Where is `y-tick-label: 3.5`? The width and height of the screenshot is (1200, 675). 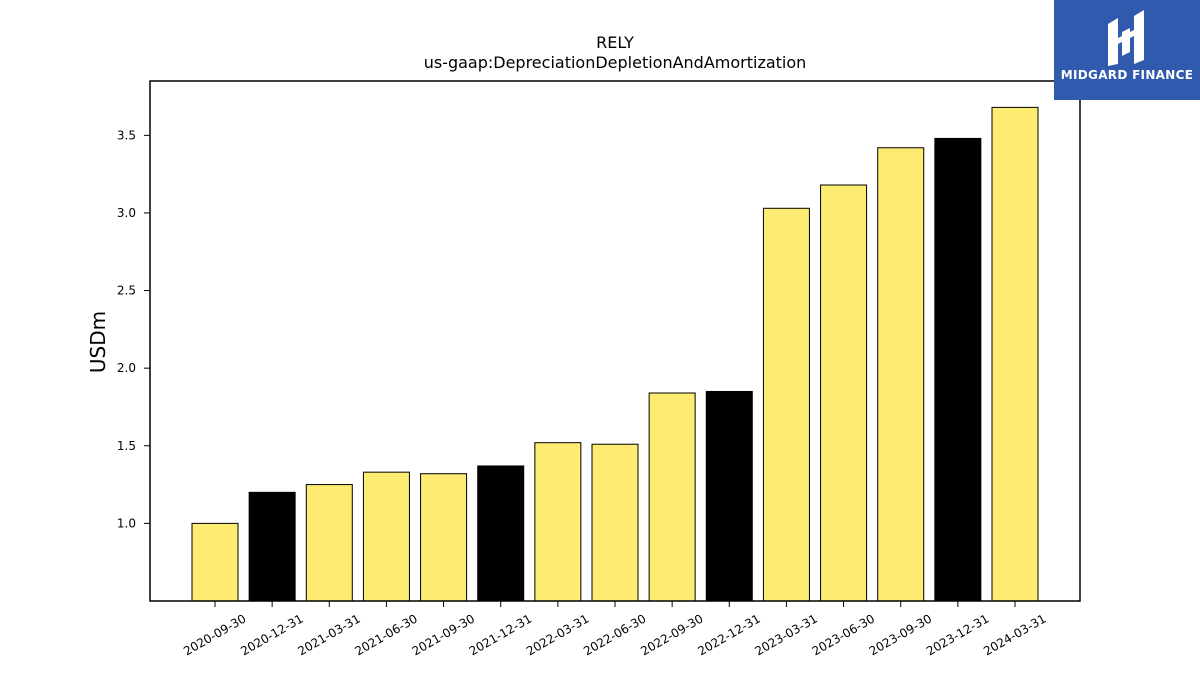 y-tick-label: 3.5 is located at coordinates (126, 135).